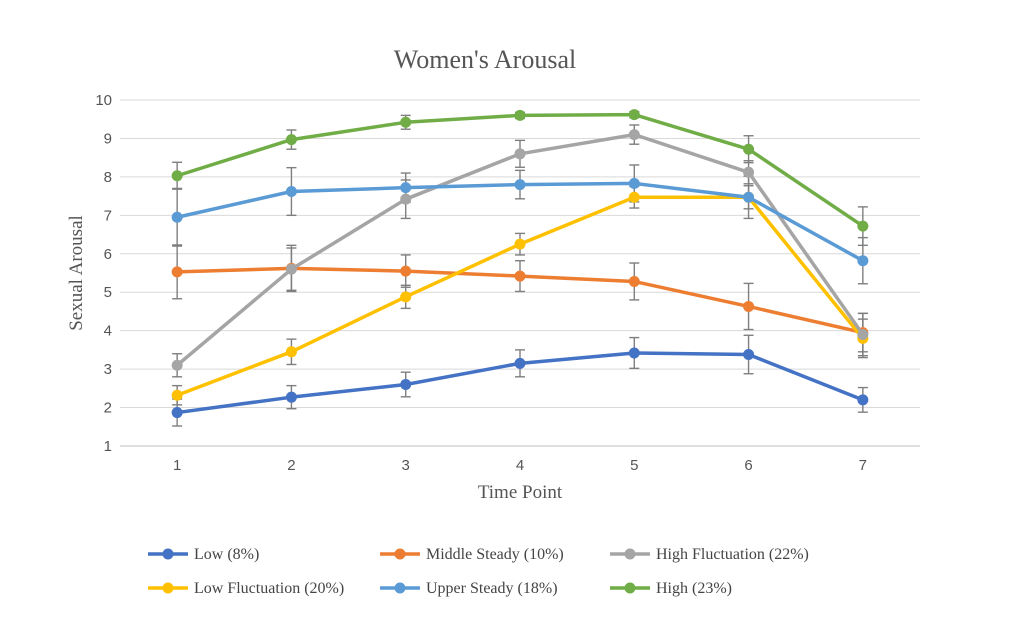  What do you see at coordinates (520, 492) in the screenshot?
I see `x-axis-title: Time Point` at bounding box center [520, 492].